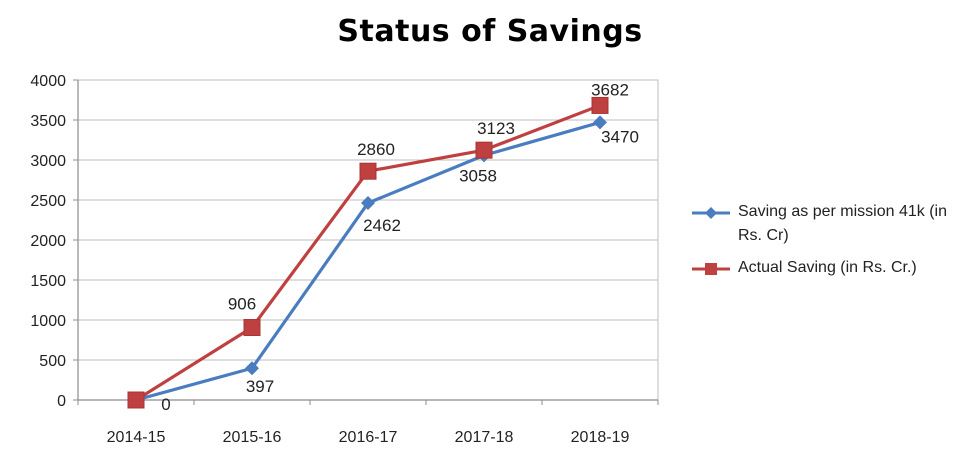 The width and height of the screenshot is (980, 459). Describe the element at coordinates (48, 161) in the screenshot. I see `y-tick-label: 3000` at that location.